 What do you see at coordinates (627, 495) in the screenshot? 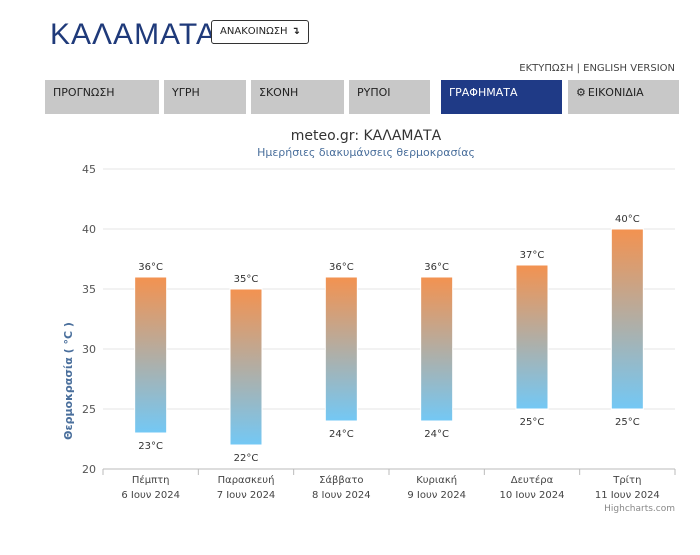
I see `x-tick-date: 11 Ιουν 2024` at bounding box center [627, 495].